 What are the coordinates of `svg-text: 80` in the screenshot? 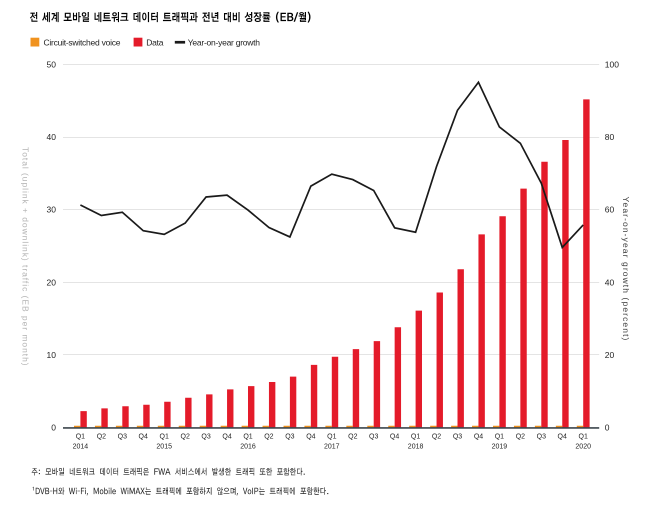 It's located at (610, 137).